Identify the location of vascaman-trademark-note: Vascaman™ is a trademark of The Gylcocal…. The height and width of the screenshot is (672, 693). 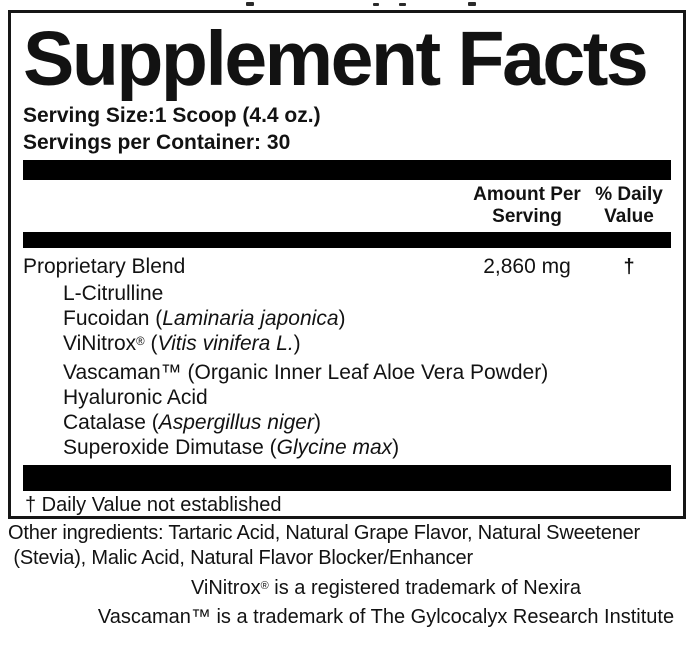
(386, 617).